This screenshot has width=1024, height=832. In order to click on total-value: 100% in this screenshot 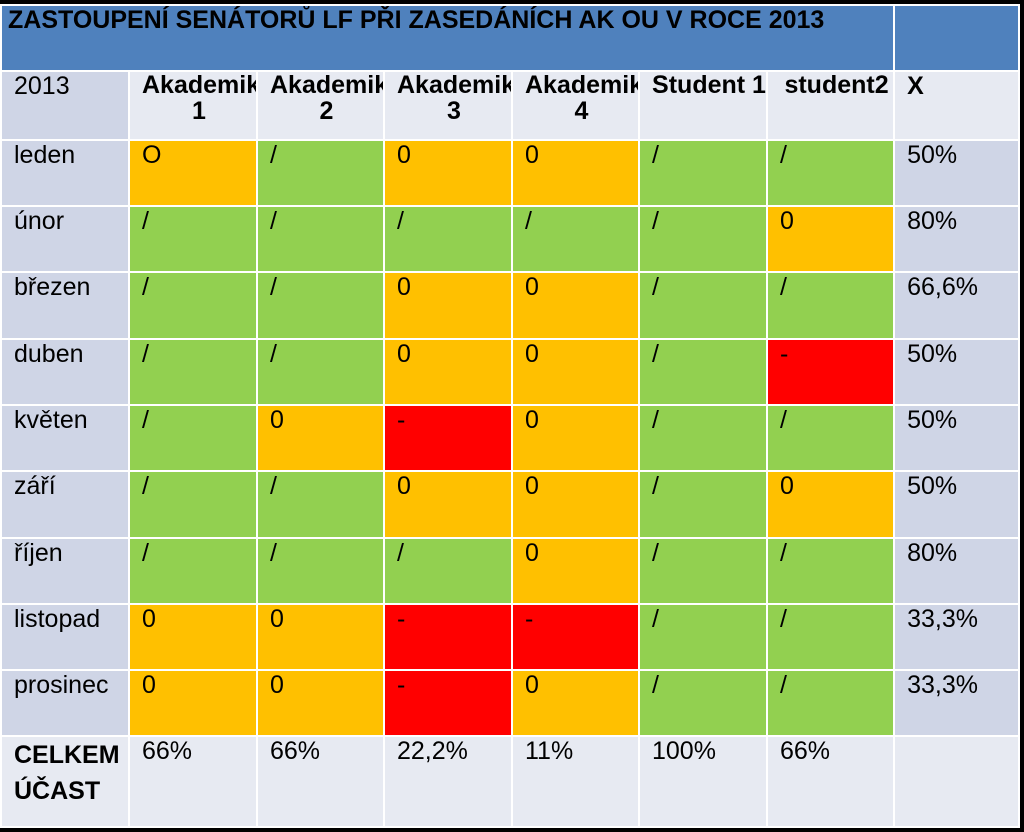, I will do `click(703, 781)`.